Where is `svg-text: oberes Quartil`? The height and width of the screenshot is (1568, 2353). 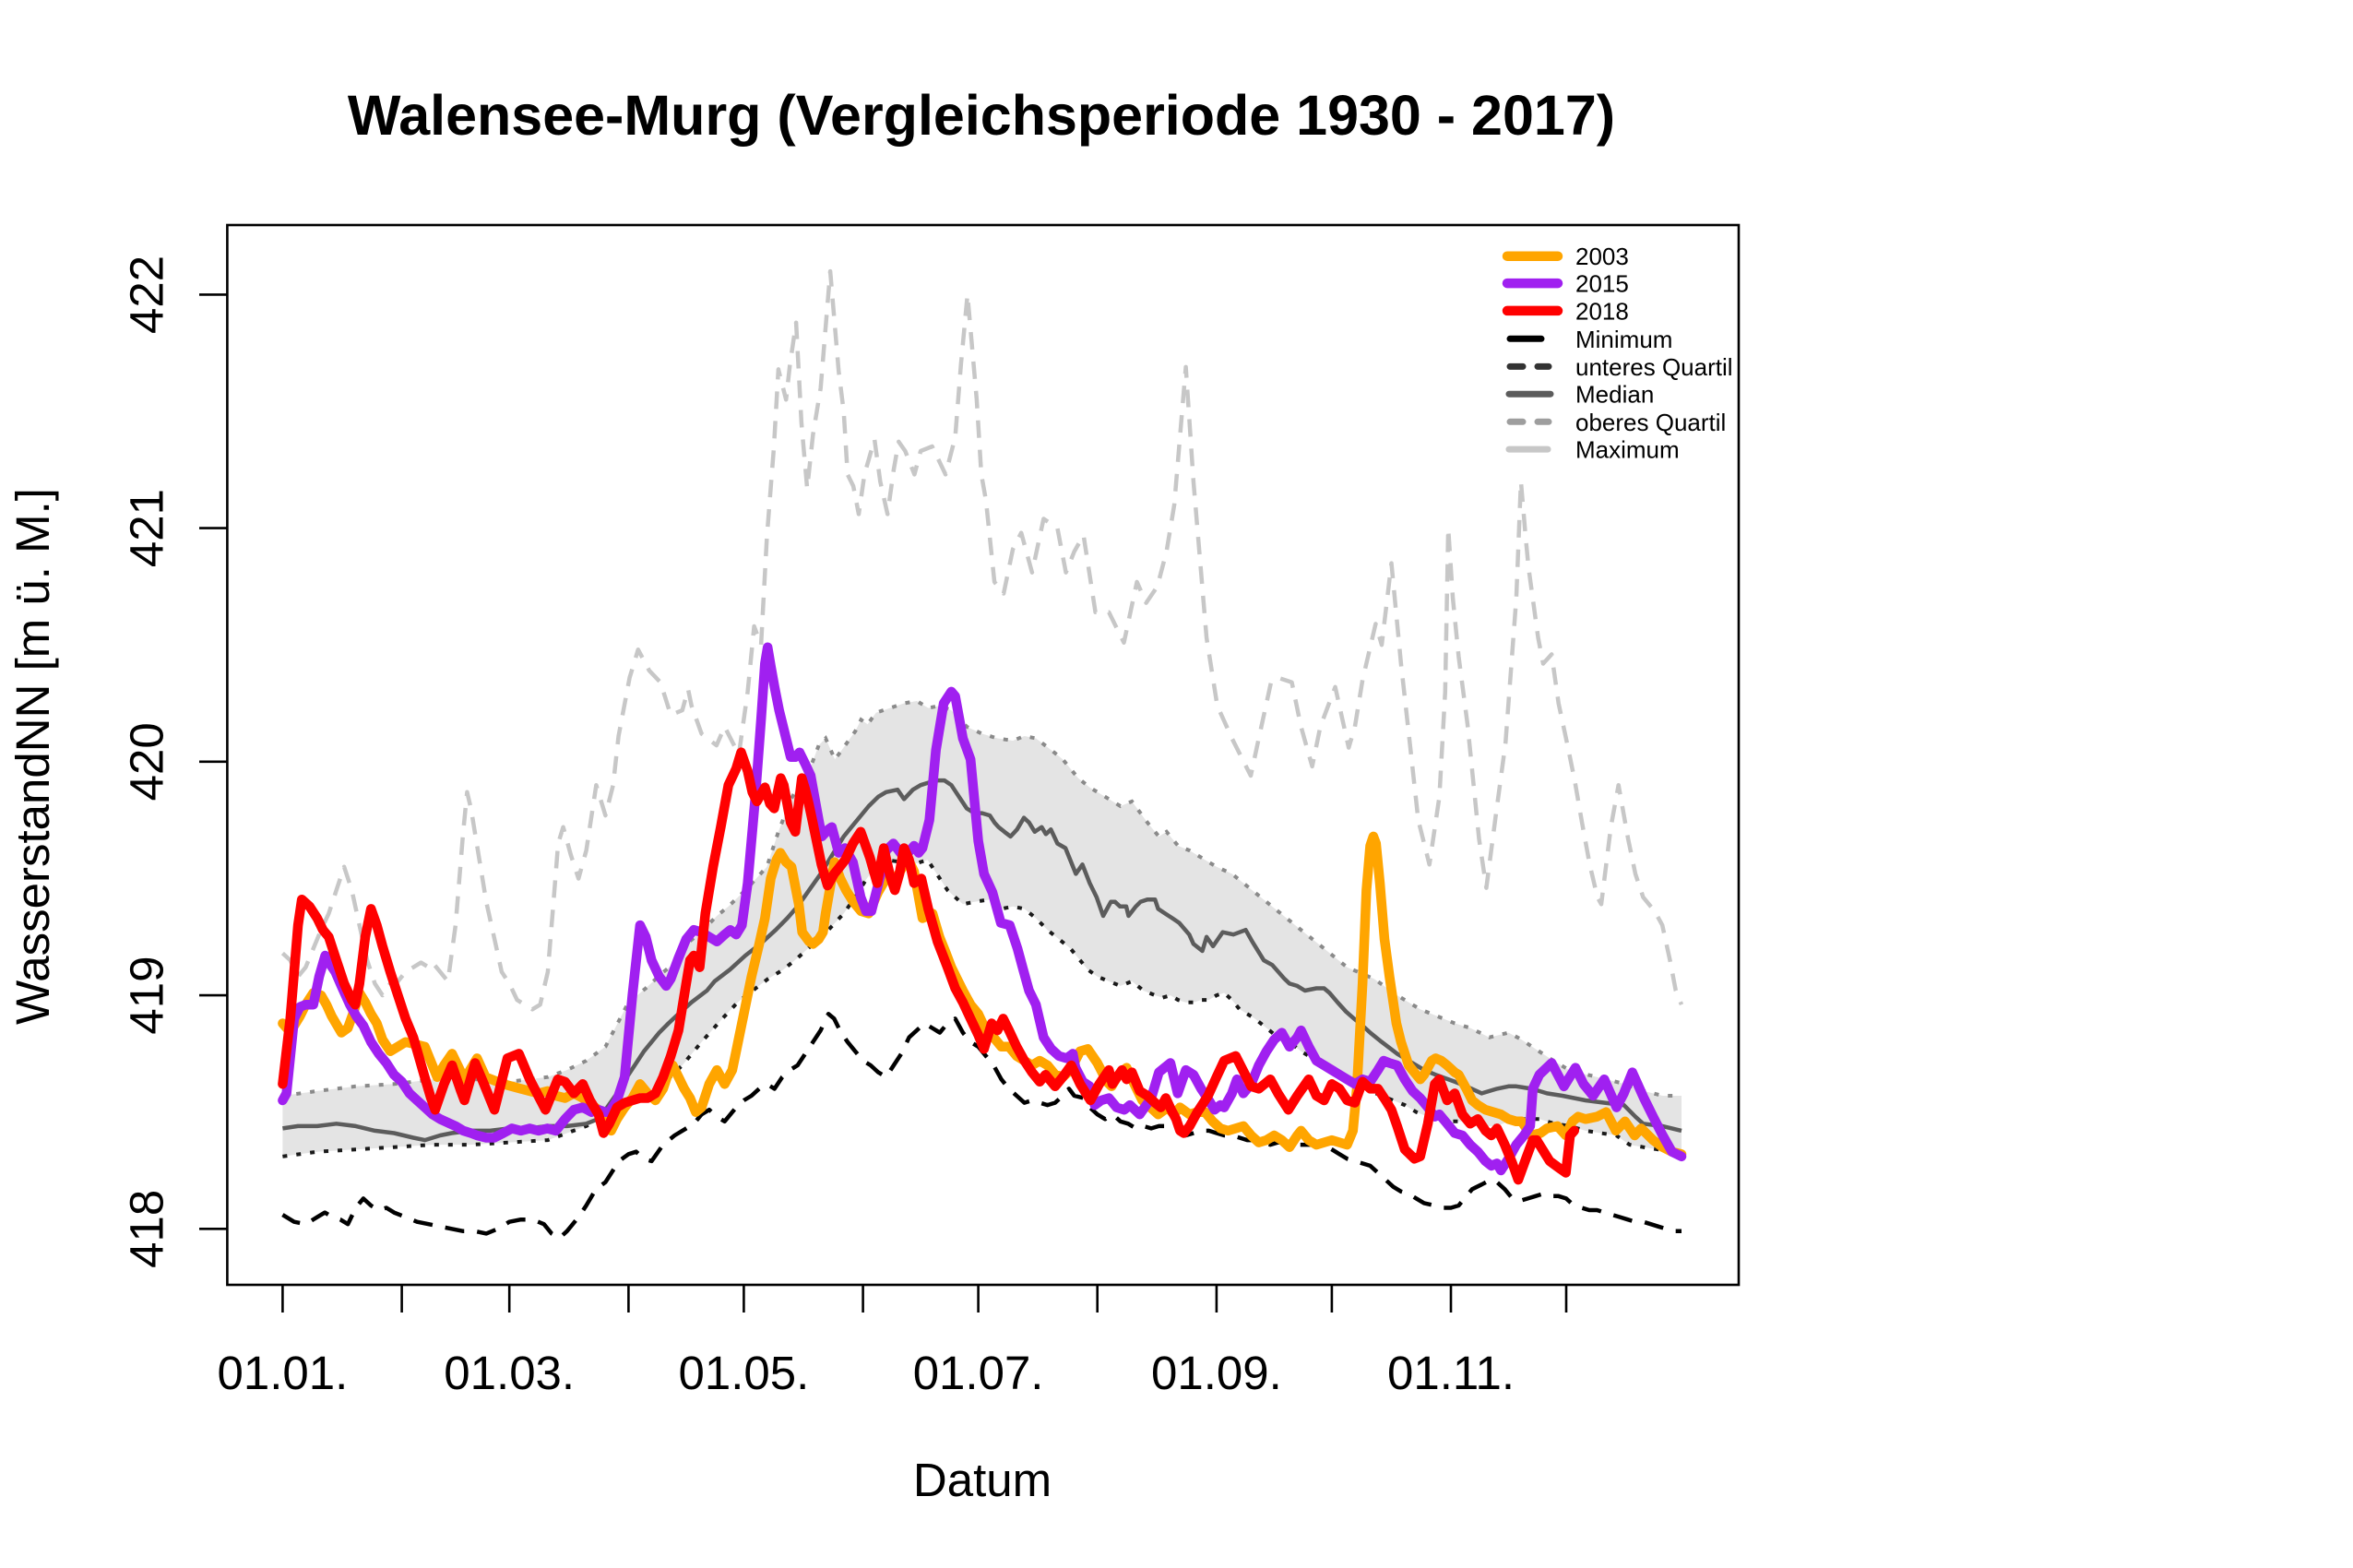
svg-text: oberes Quartil is located at coordinates (1650, 422).